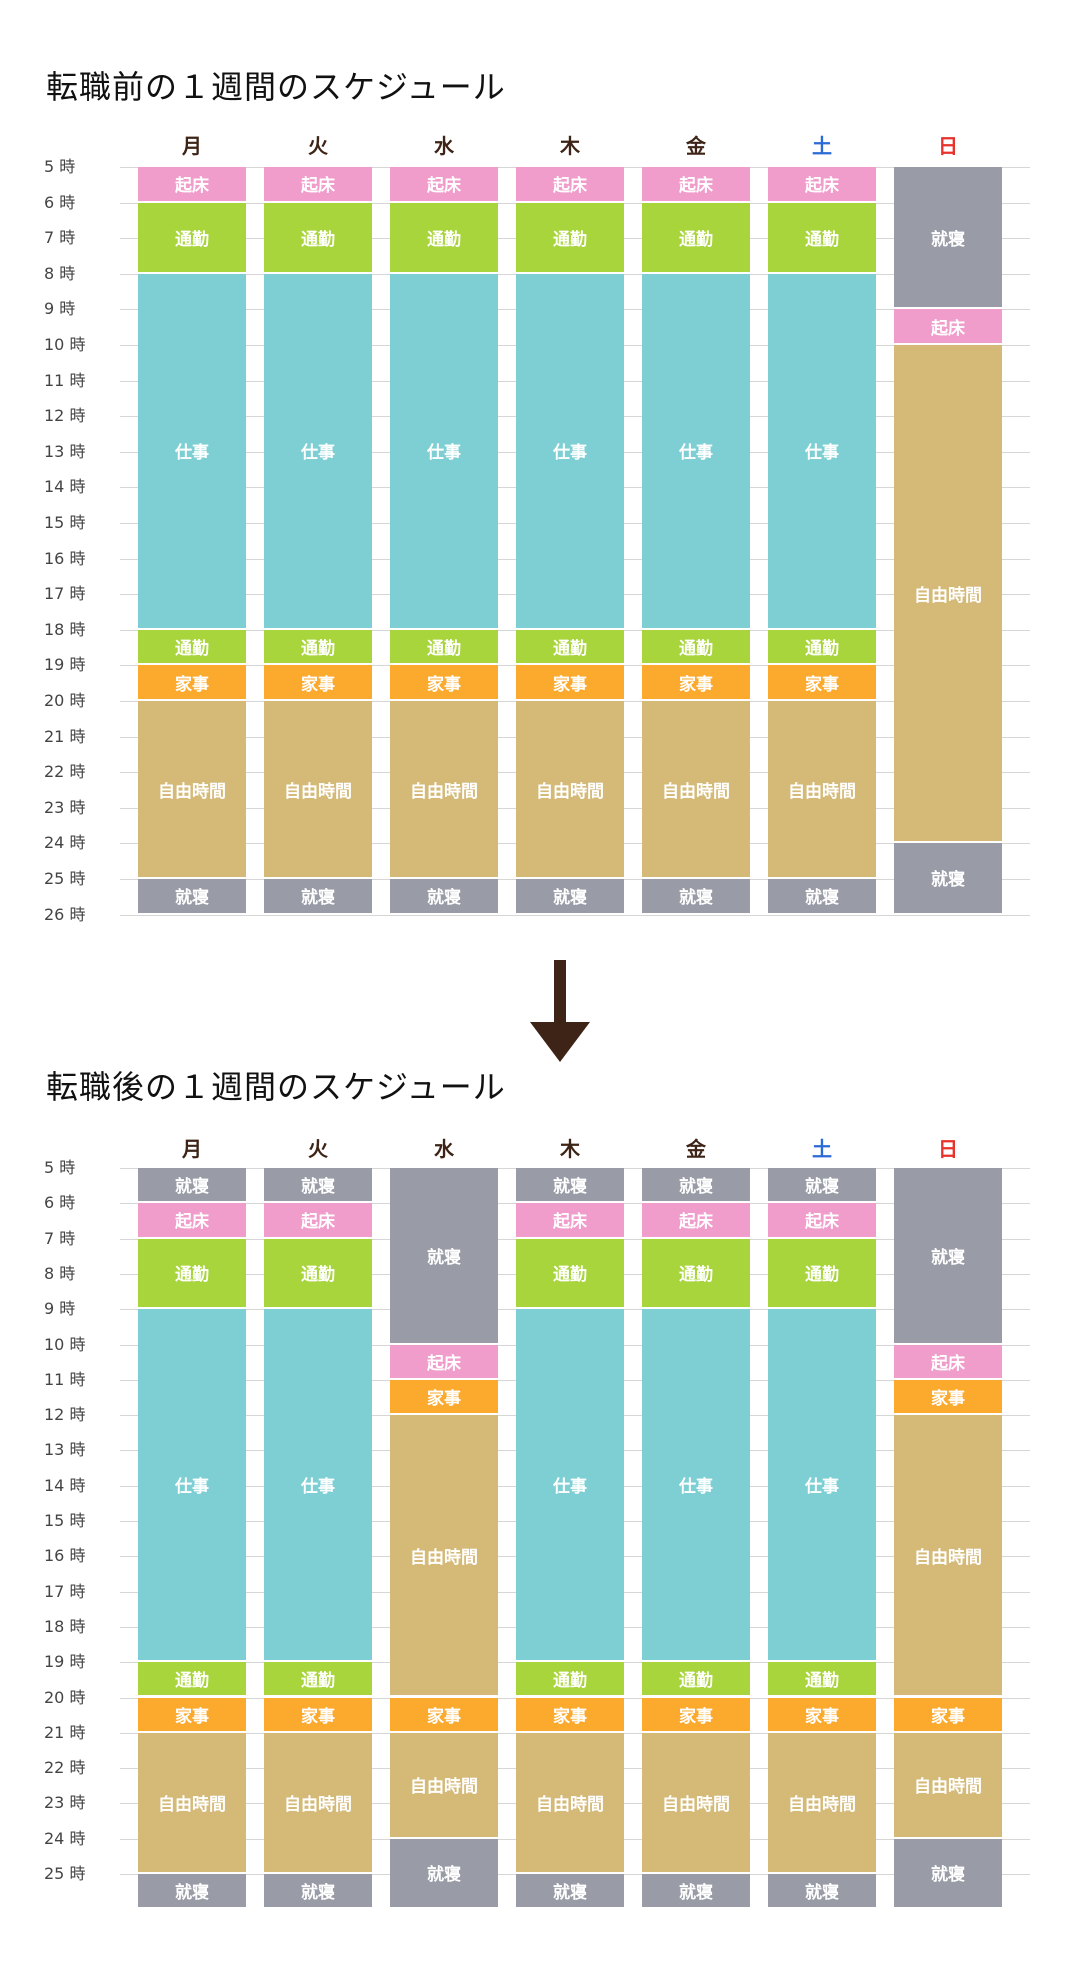 The width and height of the screenshot is (1077, 1973). Describe the element at coordinates (570, 1274) in the screenshot. I see `schedule-block-thu: 通勤` at that location.